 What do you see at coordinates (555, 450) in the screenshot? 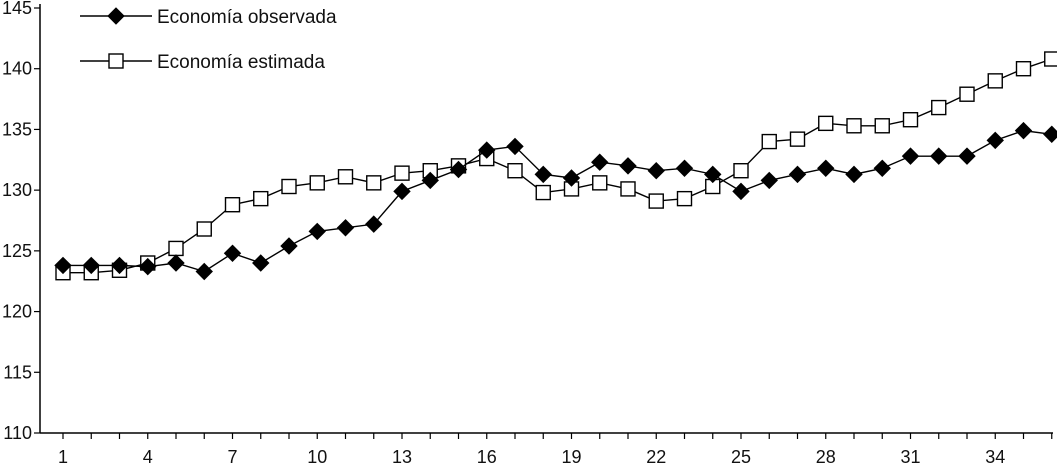
I see `x-axis-ticks: 1 4 7 10 13 16 19 22 25 28 31 34` at bounding box center [555, 450].